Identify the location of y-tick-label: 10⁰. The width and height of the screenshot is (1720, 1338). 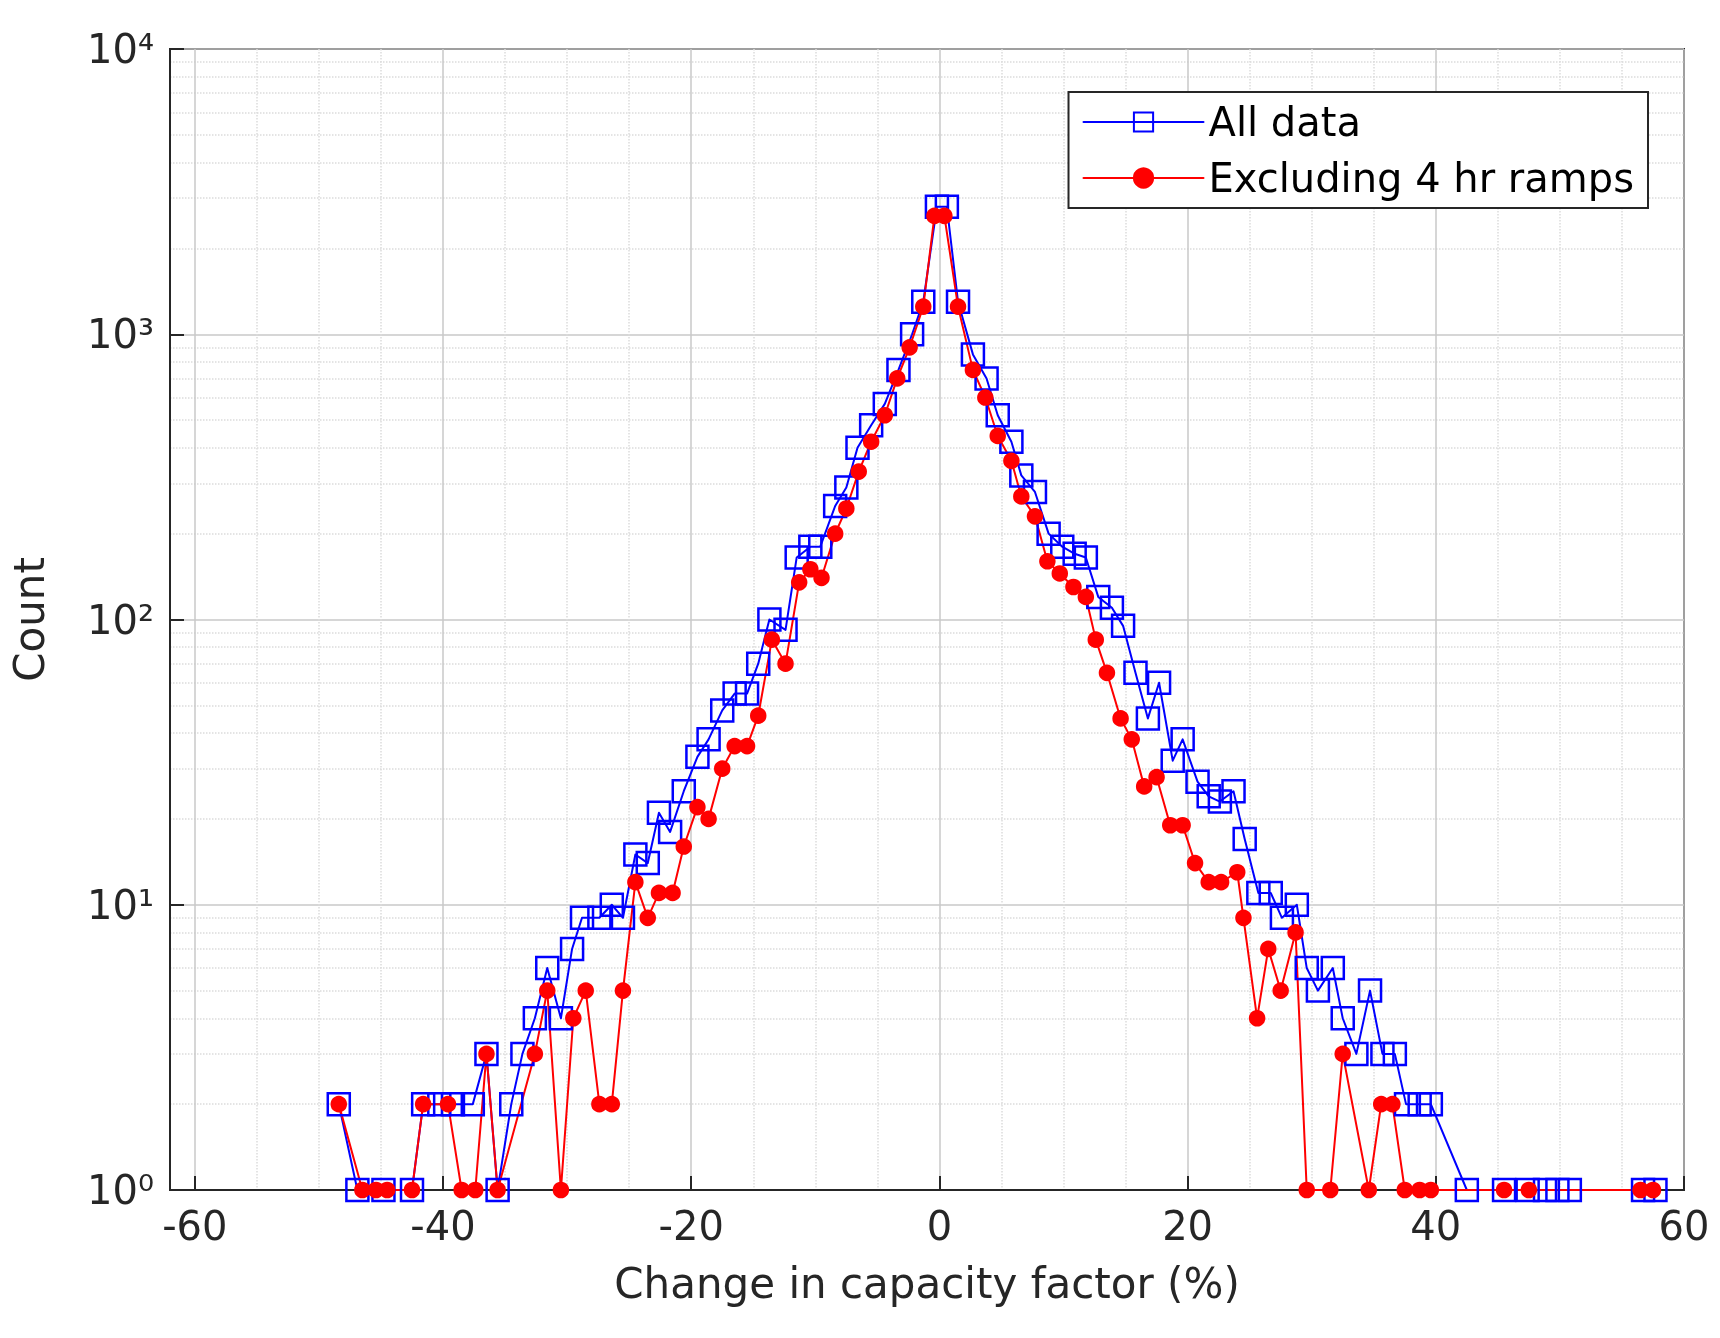
(120, 1190).